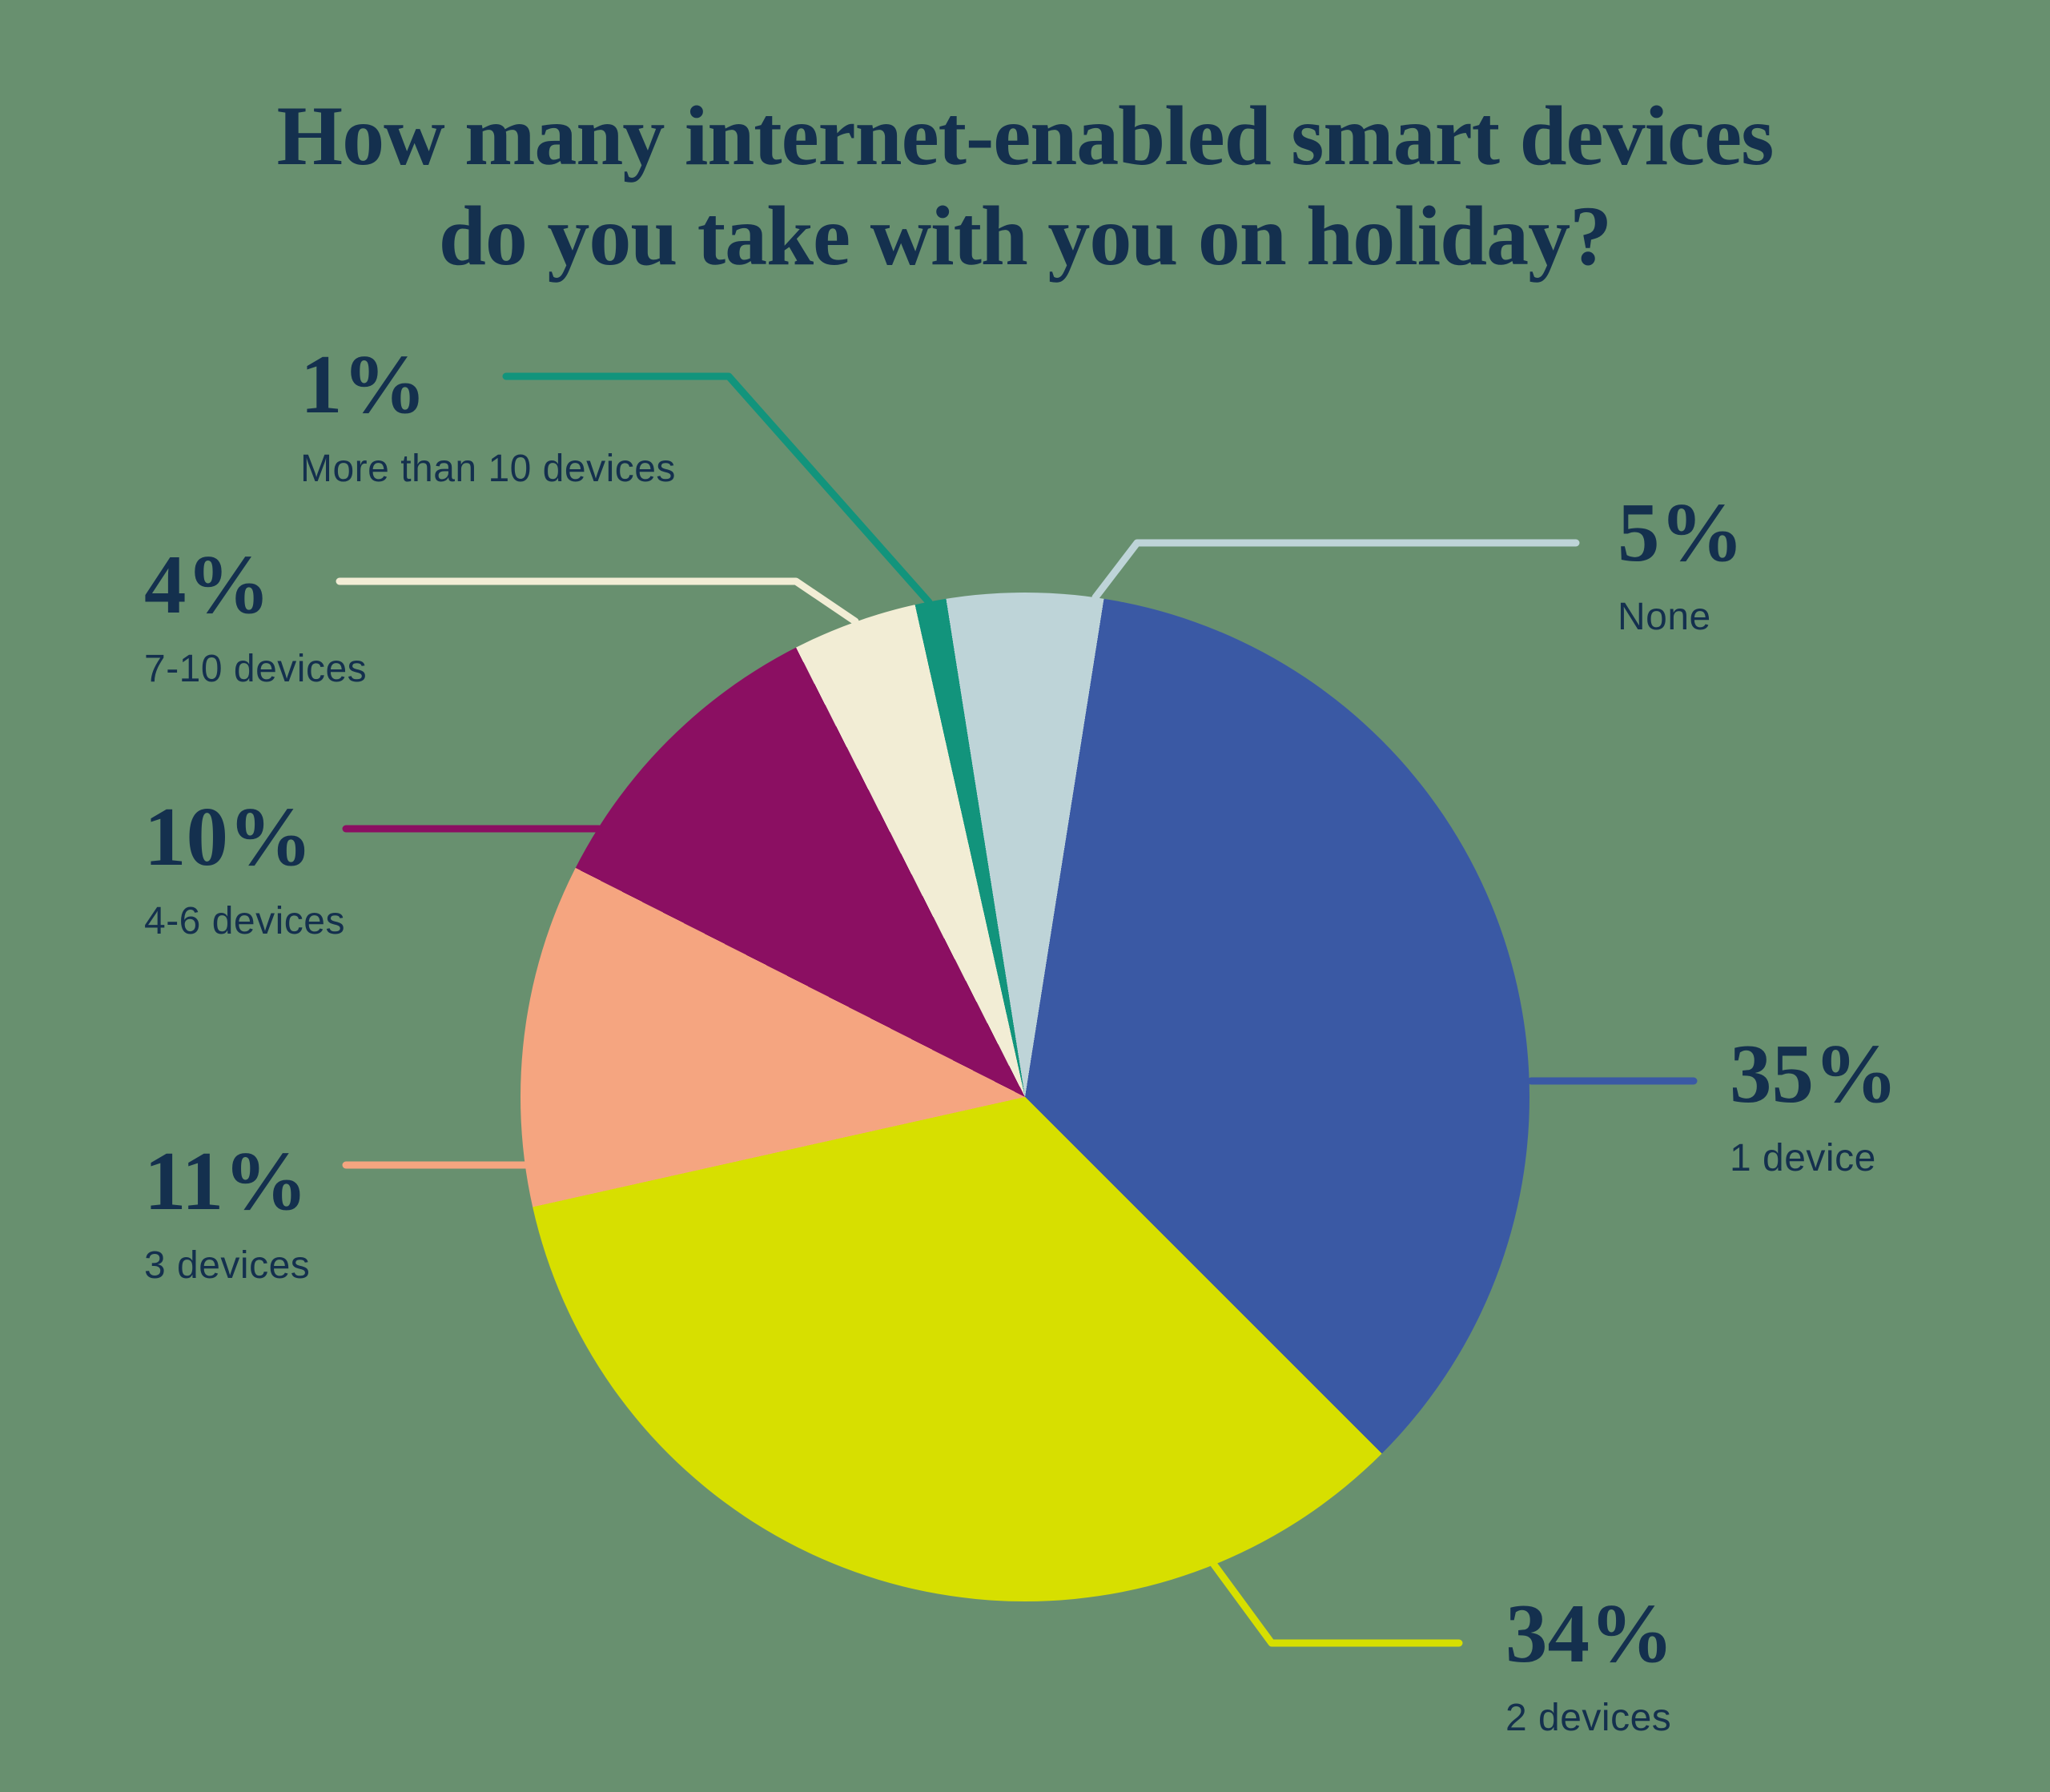 The height and width of the screenshot is (1792, 2050). I want to click on percent-label: 11%, so click(226, 1181).